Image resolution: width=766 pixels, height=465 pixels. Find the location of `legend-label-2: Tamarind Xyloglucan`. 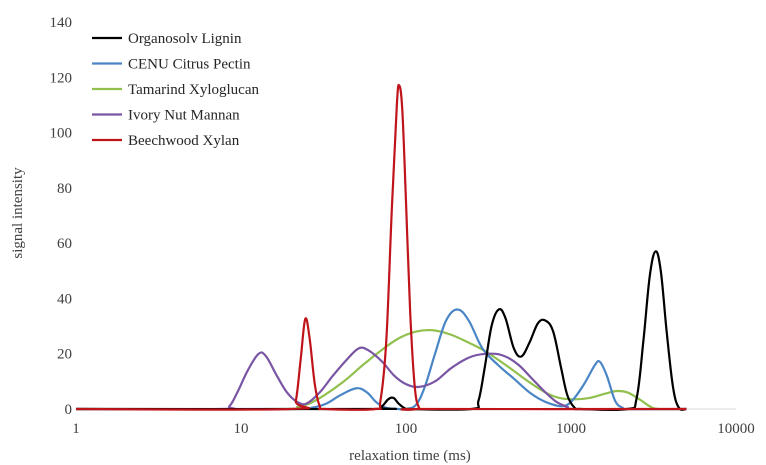

legend-label-2: Tamarind Xyloglucan is located at coordinates (193, 90).